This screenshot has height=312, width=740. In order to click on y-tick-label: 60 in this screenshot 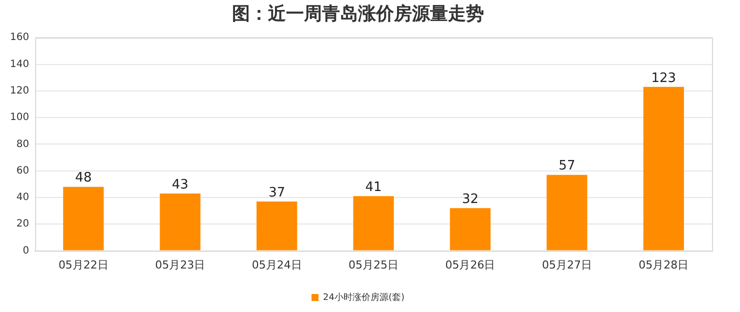, I will do `click(23, 170)`.